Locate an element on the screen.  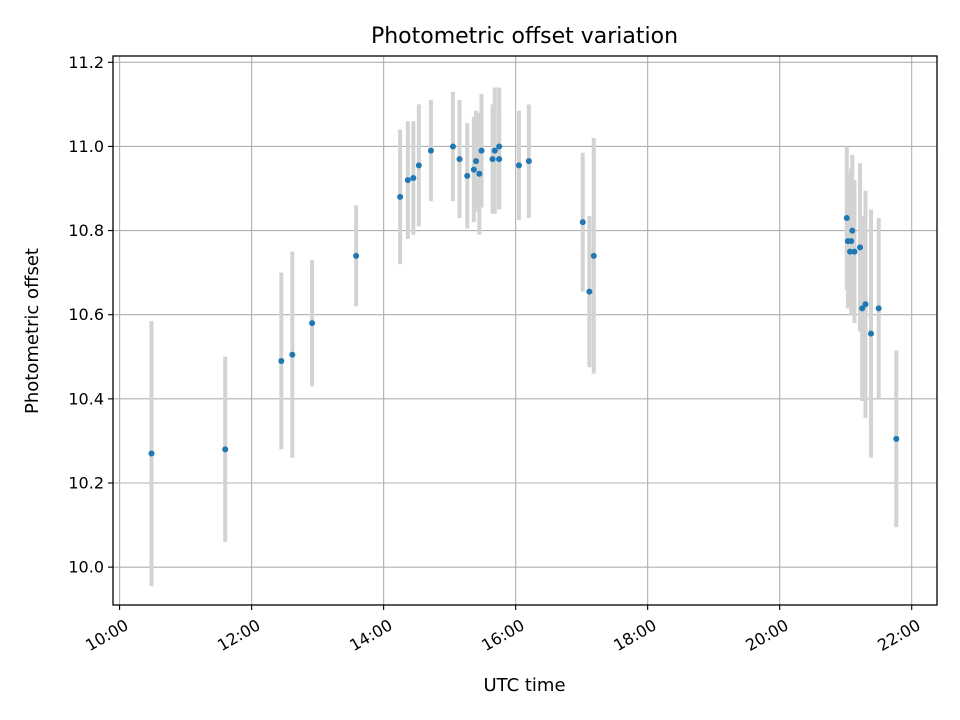
y-tick-label: 10.8 is located at coordinates (86, 230).